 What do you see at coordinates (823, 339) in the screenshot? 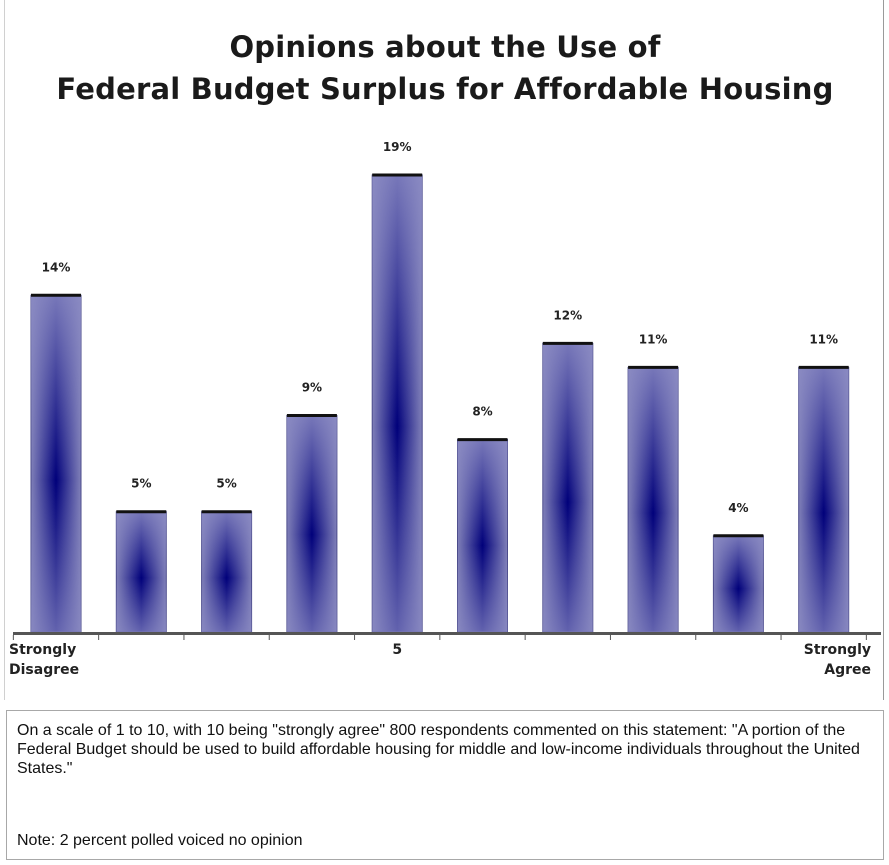
I see `data-label-10: 11%` at bounding box center [823, 339].